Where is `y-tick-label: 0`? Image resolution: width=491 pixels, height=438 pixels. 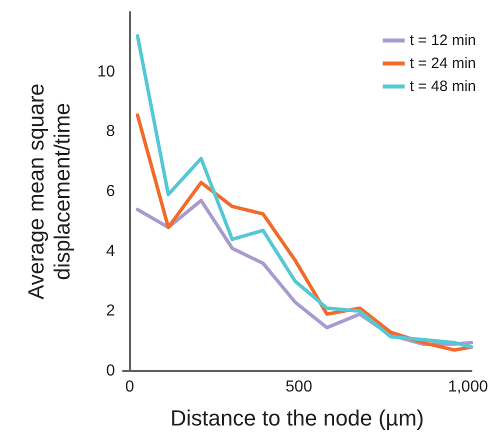
y-tick-label: 0 is located at coordinates (111, 371).